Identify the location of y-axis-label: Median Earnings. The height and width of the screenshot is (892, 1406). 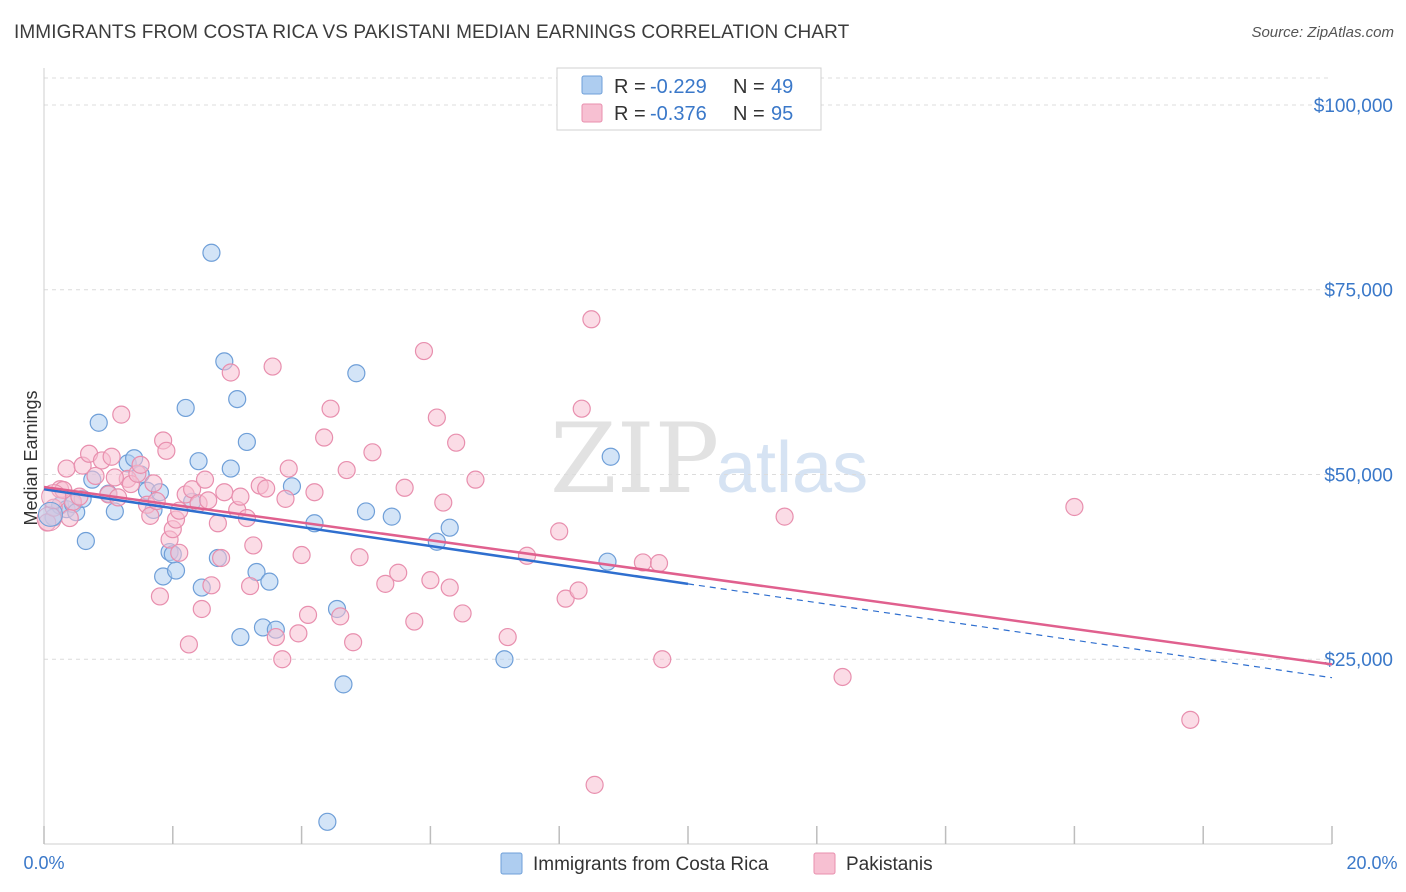
(31, 457).